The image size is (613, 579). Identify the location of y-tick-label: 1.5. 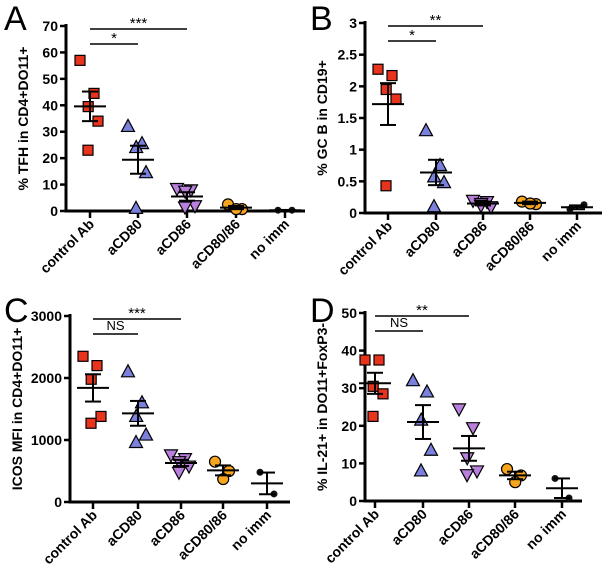
(348, 118).